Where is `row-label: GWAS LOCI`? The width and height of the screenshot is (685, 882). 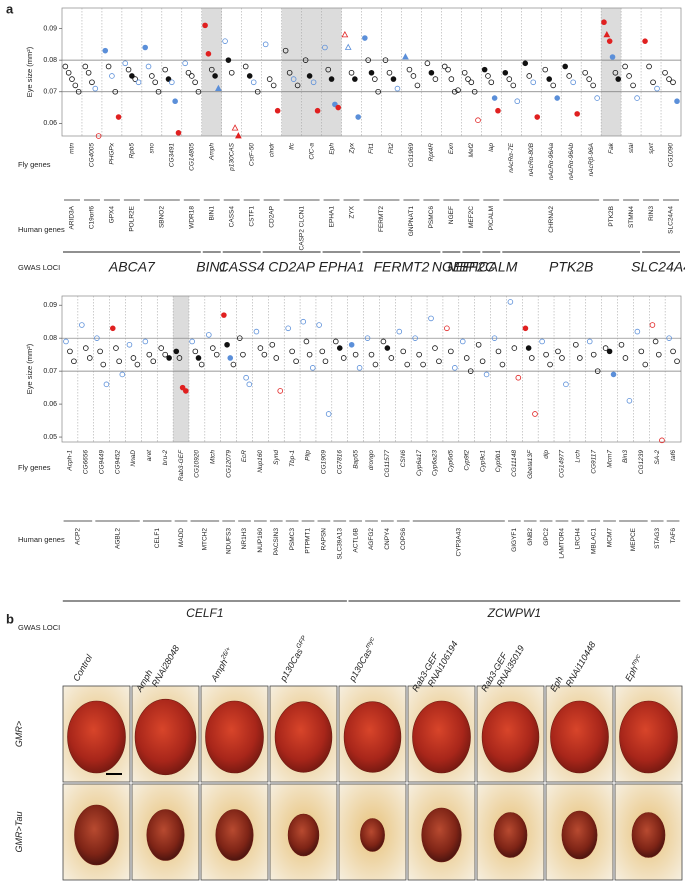 row-label: GWAS LOCI is located at coordinates (39, 627).